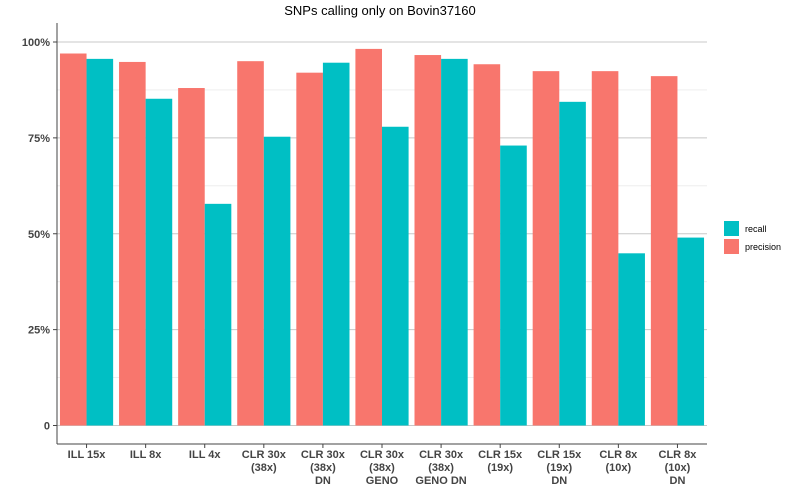 The image size is (792, 504). Describe the element at coordinates (146, 455) in the screenshot. I see `x-tick-label: ILL 8x` at that location.